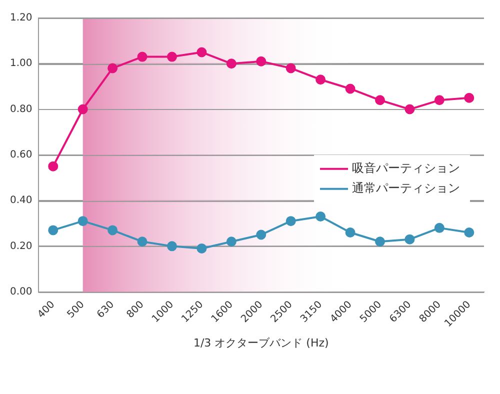 The height and width of the screenshot is (394, 500). Describe the element at coordinates (21, 64) in the screenshot. I see `y-tick-label: 1.00` at that location.